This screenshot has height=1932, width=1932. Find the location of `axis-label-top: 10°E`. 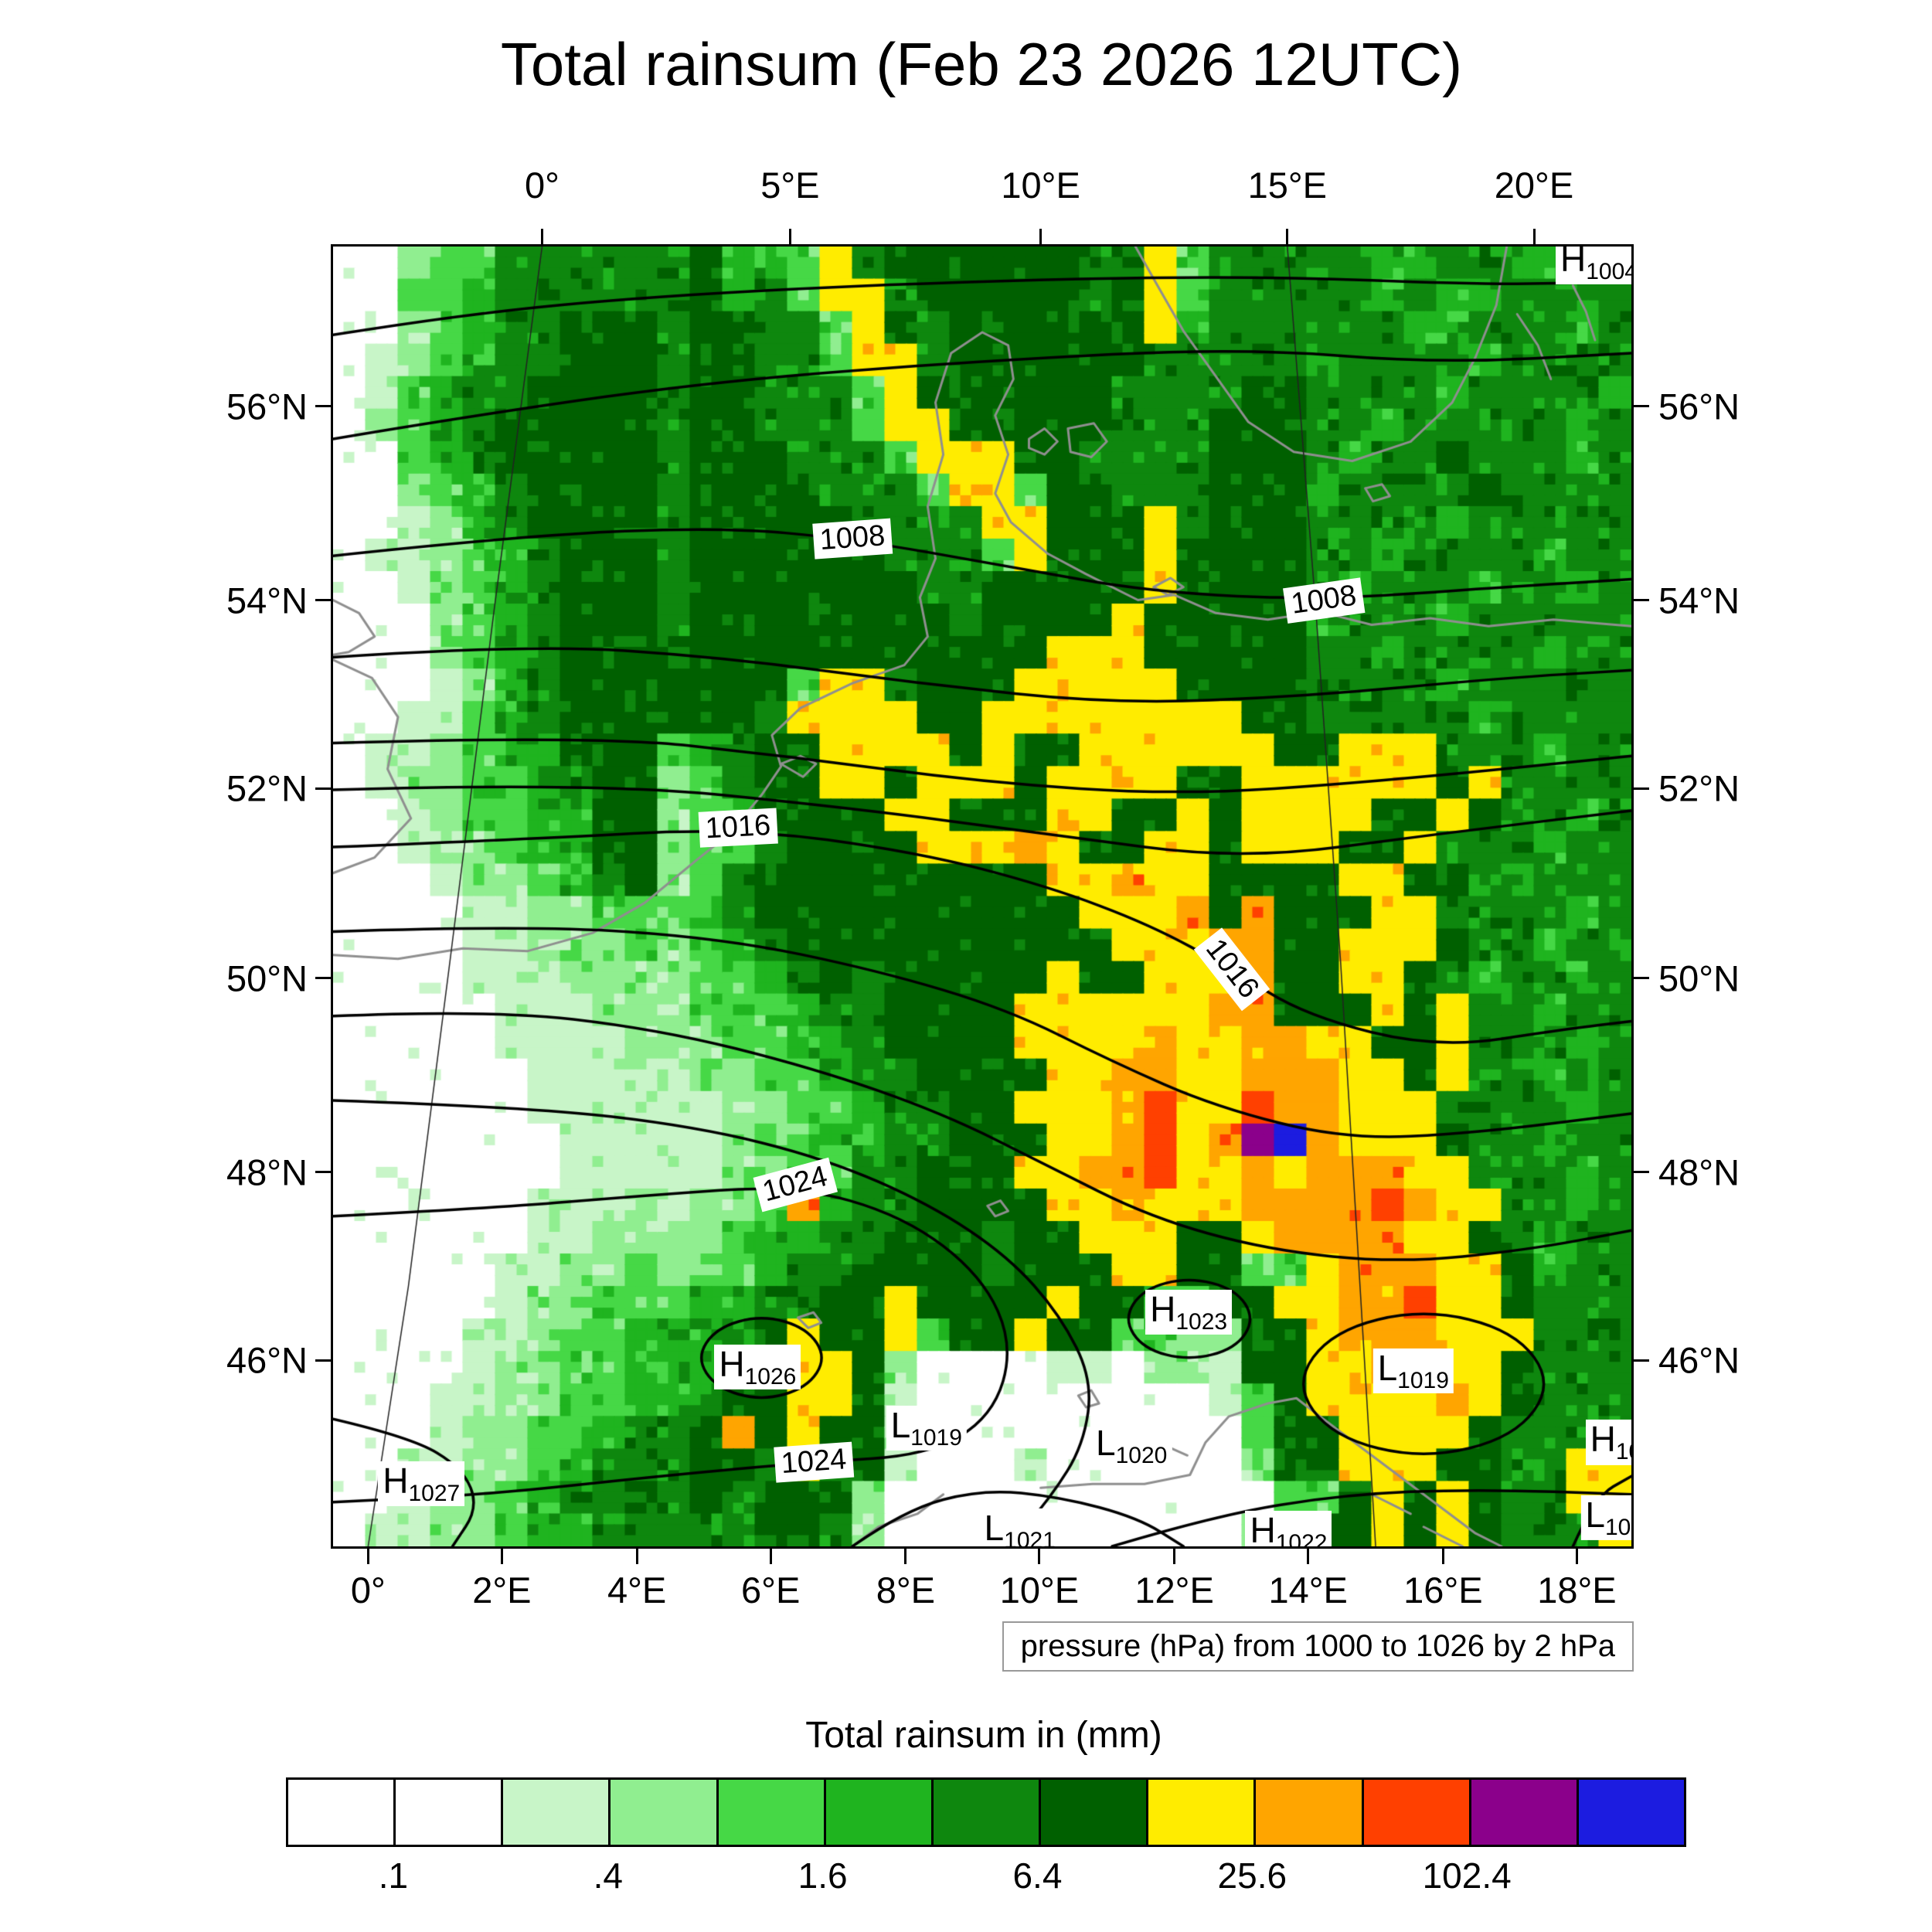

axis-label-top: 10°E is located at coordinates (1041, 185).